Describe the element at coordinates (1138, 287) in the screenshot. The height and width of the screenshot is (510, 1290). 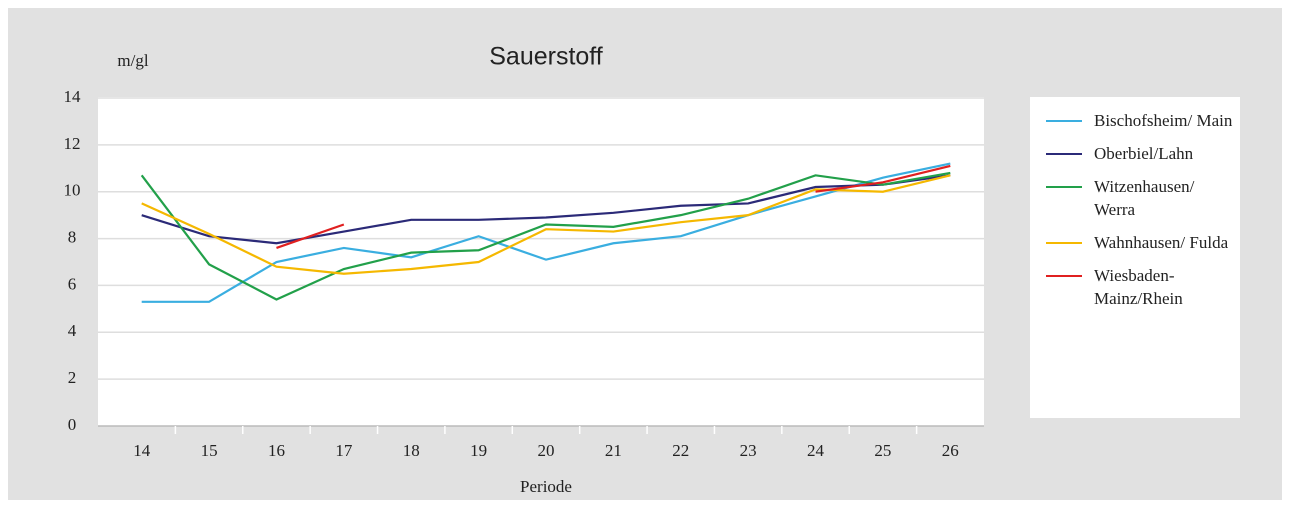
I see `legend-label: Wiesbaden-Mainz/Rhein` at that location.